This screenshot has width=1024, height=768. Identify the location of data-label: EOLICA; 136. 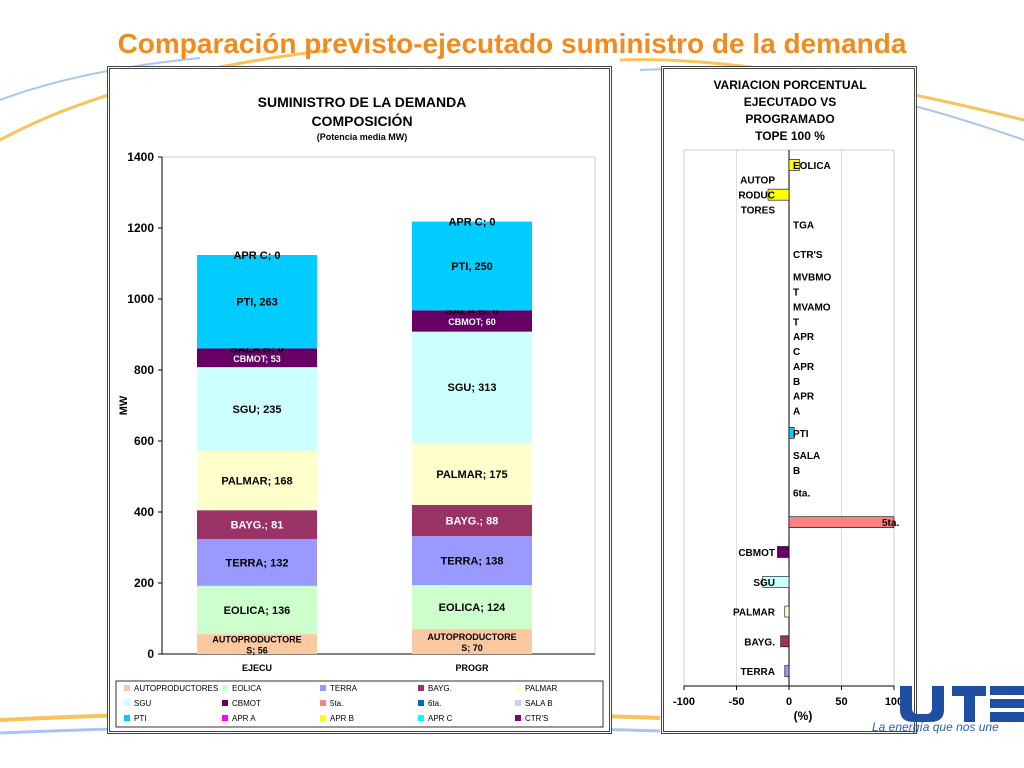
(257, 611).